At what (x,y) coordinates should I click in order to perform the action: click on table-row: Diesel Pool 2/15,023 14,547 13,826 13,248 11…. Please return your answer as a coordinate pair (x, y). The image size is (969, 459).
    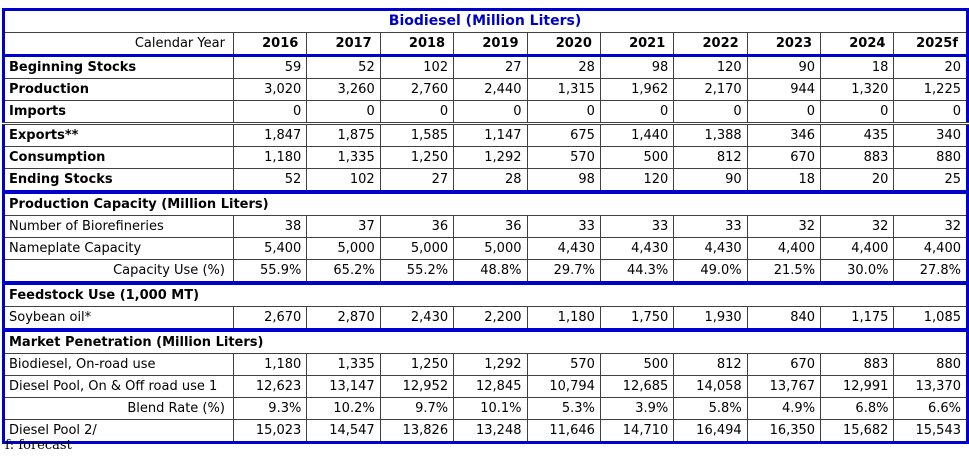
    Looking at the image, I should click on (485, 431).